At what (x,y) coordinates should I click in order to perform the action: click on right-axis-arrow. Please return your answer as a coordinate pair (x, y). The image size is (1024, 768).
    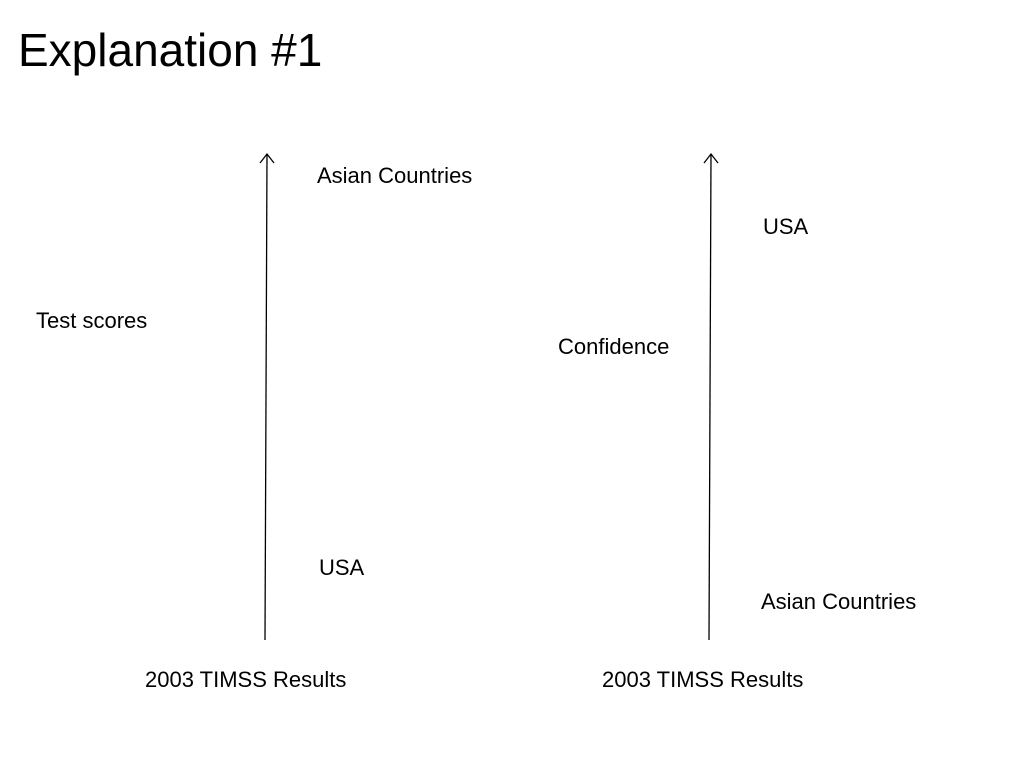
    Looking at the image, I should click on (711, 396).